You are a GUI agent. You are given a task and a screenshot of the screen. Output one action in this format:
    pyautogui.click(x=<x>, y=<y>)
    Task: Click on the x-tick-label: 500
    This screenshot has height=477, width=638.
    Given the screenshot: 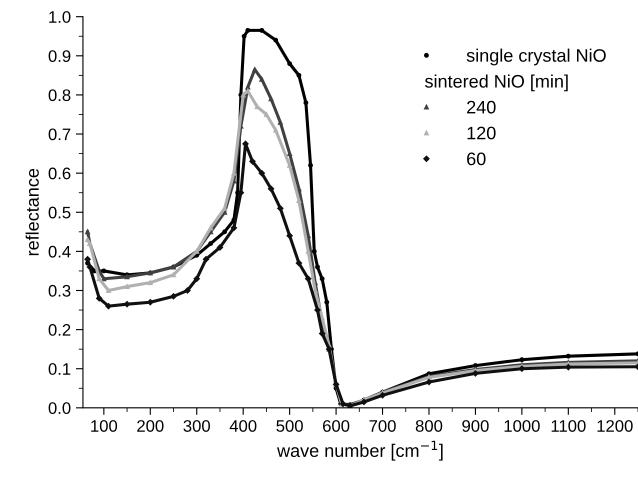 What is the action you would take?
    pyautogui.click(x=289, y=426)
    